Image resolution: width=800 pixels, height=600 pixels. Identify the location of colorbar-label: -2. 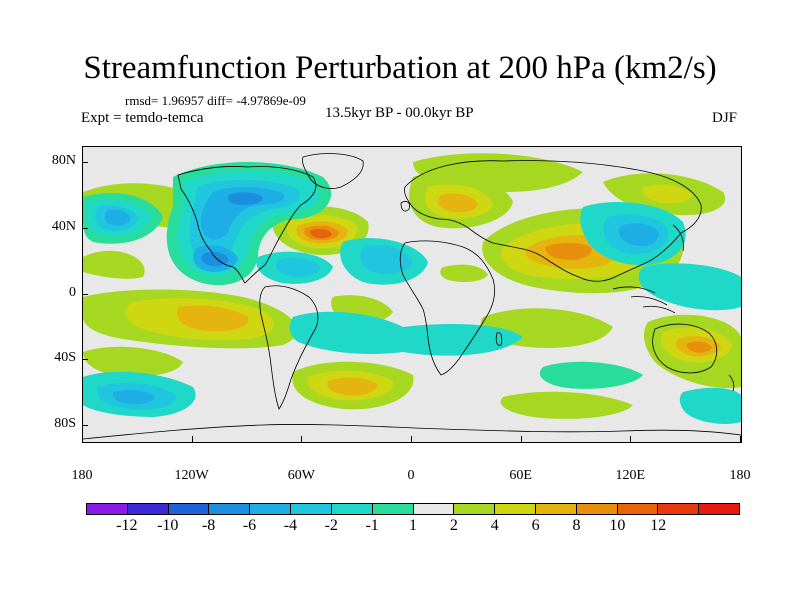
(331, 525).